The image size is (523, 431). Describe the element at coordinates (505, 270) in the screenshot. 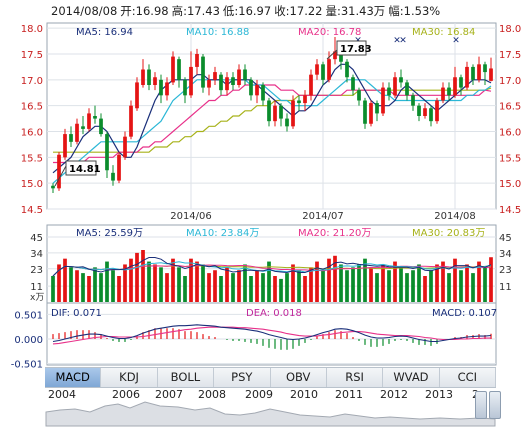

I see `volume-tick-right: 23` at that location.